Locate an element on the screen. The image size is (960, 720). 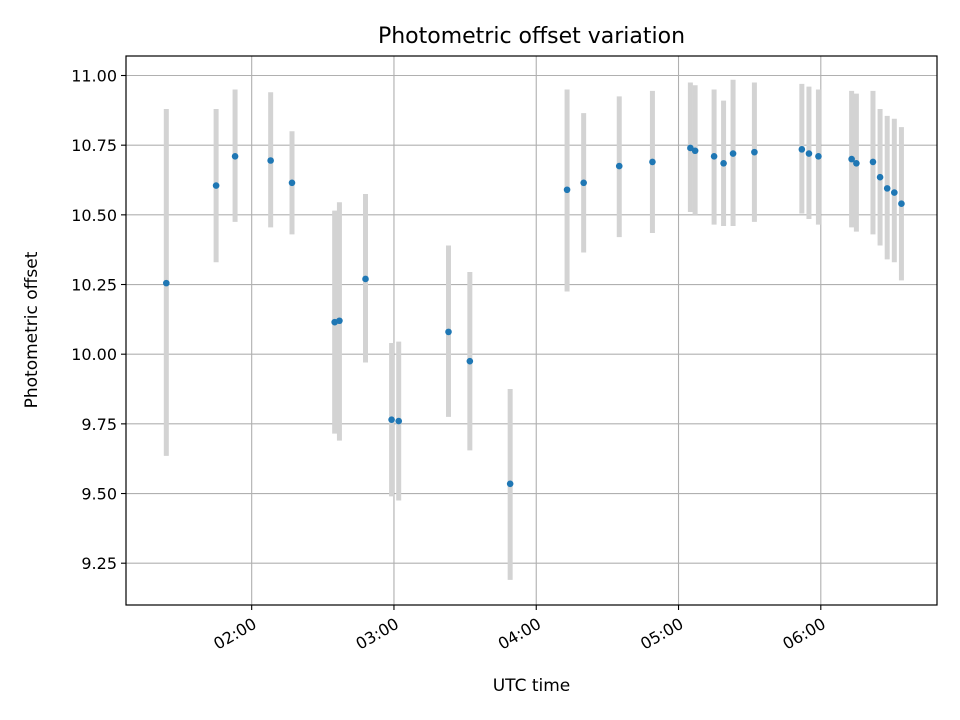
x-axis-label: UTC time is located at coordinates (532, 686).